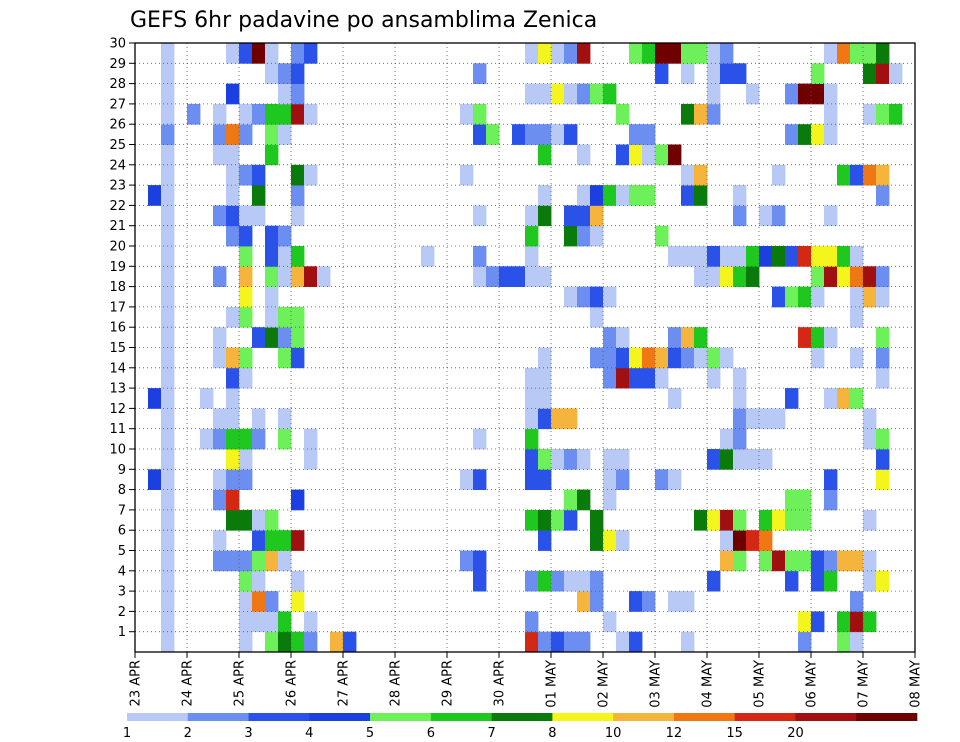 This screenshot has height=742, width=960. Describe the element at coordinates (520, 727) in the screenshot. I see `colorbar-legend: 1 2 3 4 5 6 7 8 10 12 15 20` at that location.